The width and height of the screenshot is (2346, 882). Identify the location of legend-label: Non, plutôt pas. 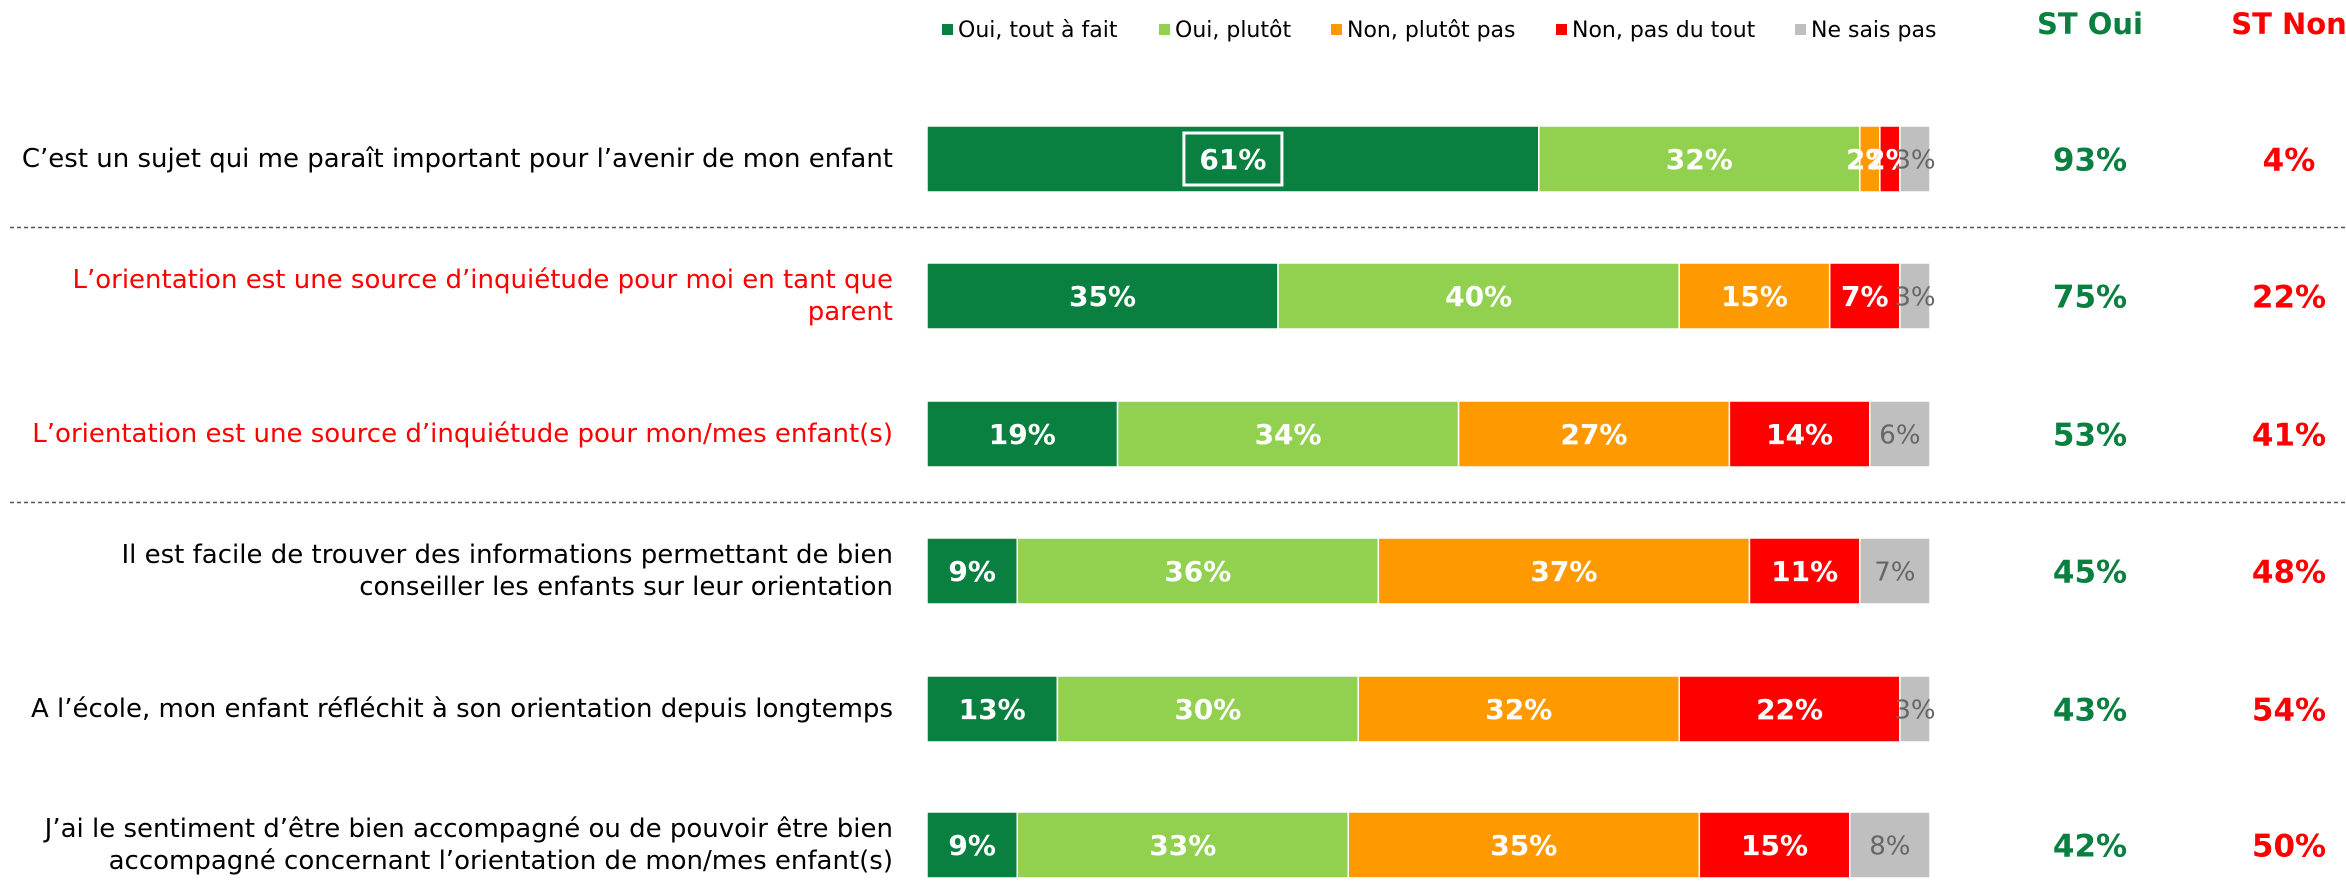
(1431, 30).